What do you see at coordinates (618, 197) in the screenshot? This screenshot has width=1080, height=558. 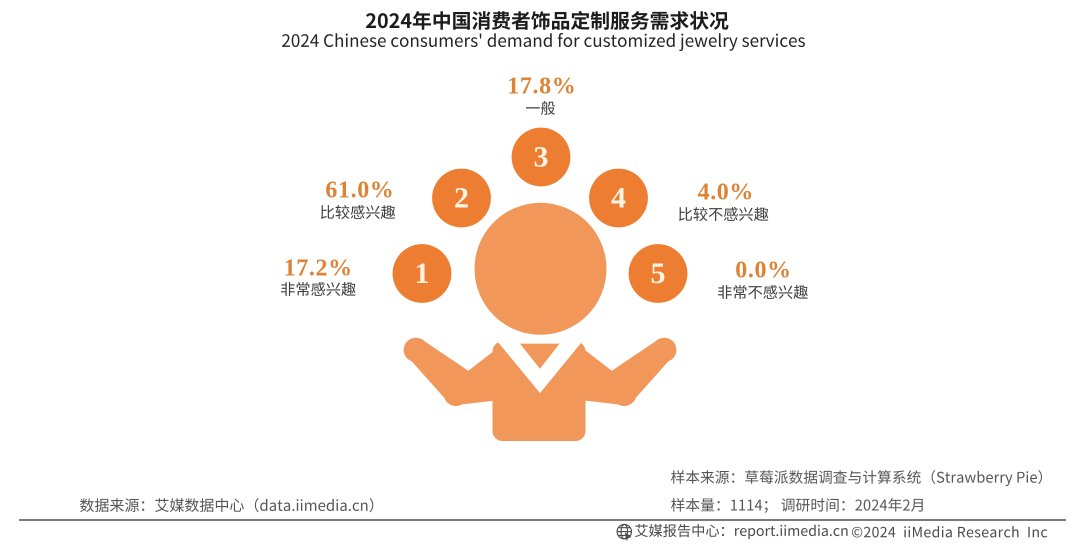 I see `svg-text: 4` at bounding box center [618, 197].